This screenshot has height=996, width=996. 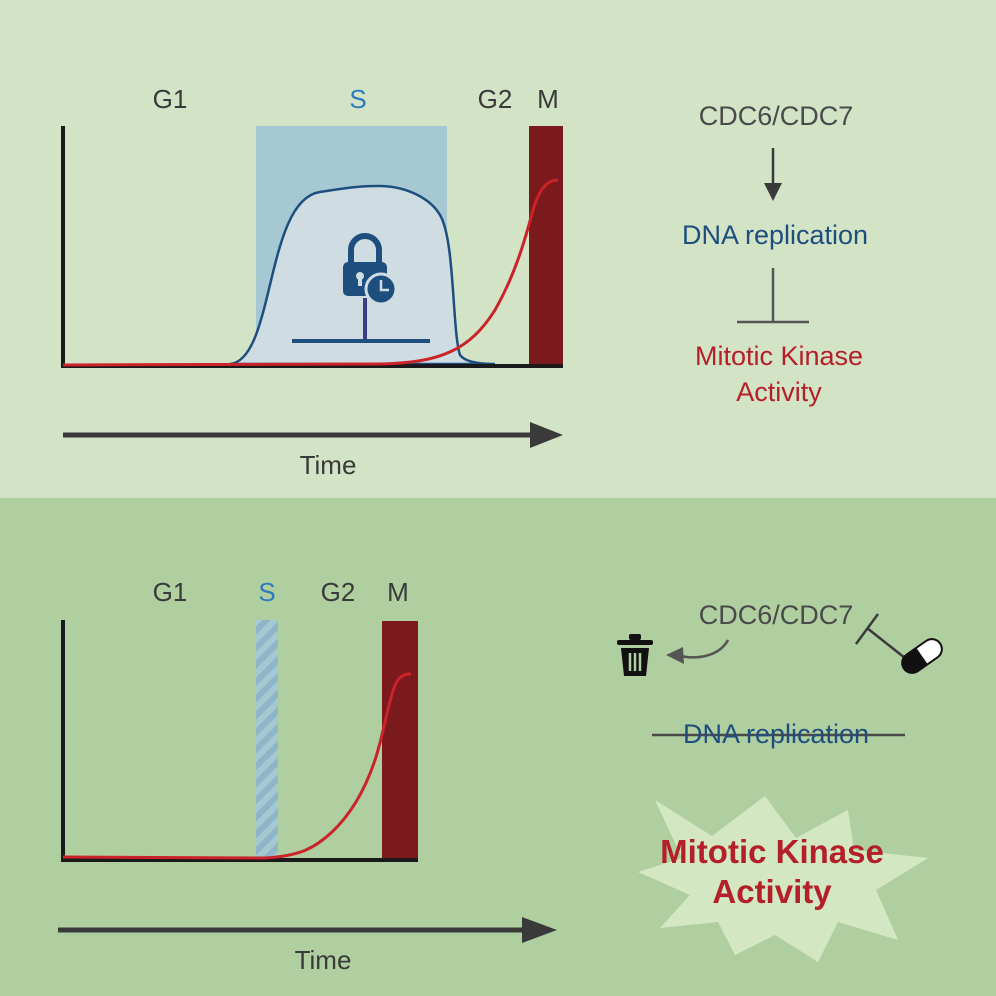 I want to click on inhibitor-bar, so click(x=867, y=629).